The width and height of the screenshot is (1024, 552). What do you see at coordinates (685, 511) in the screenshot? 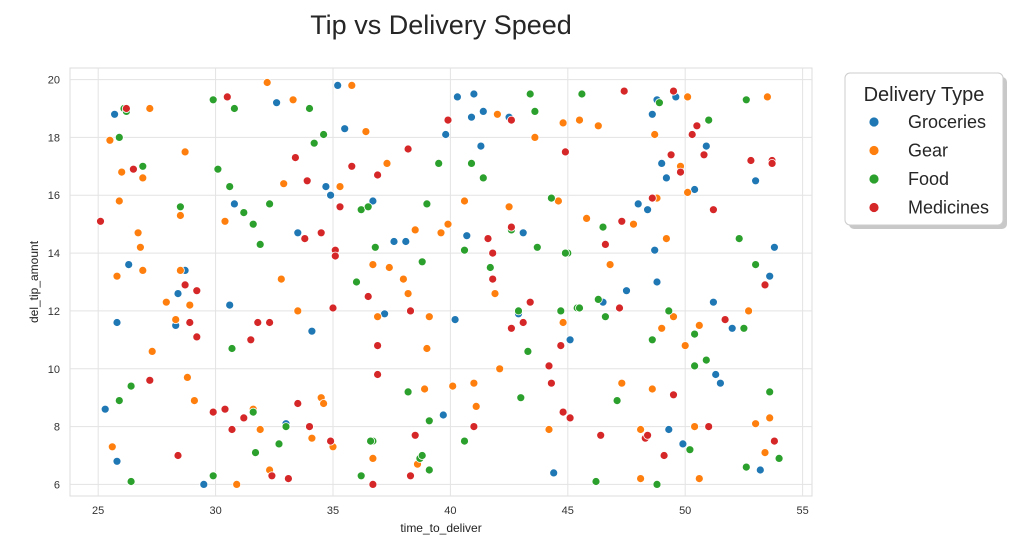
I see `x-tick-label: 50` at bounding box center [685, 511].